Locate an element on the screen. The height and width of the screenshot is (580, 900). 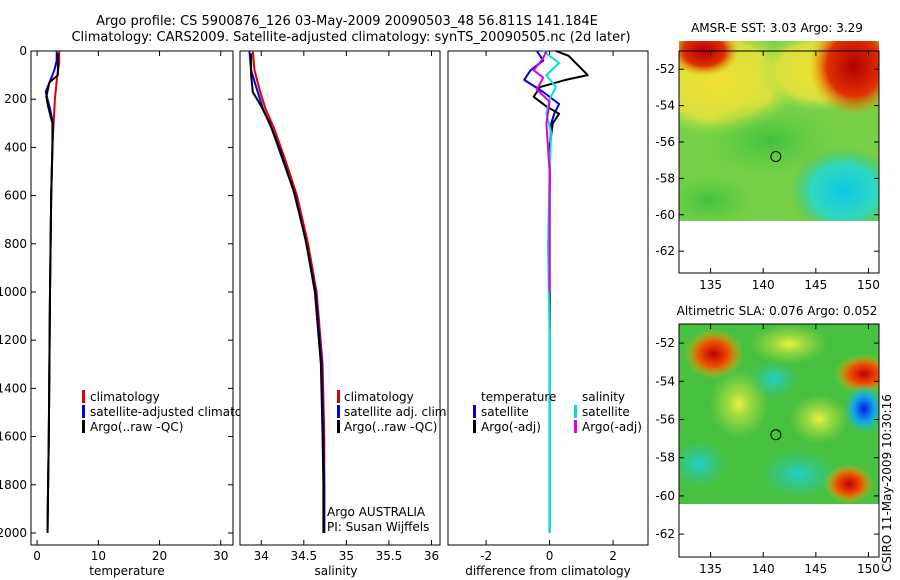
depth-tick-label: 2000 is located at coordinates (13, 533).